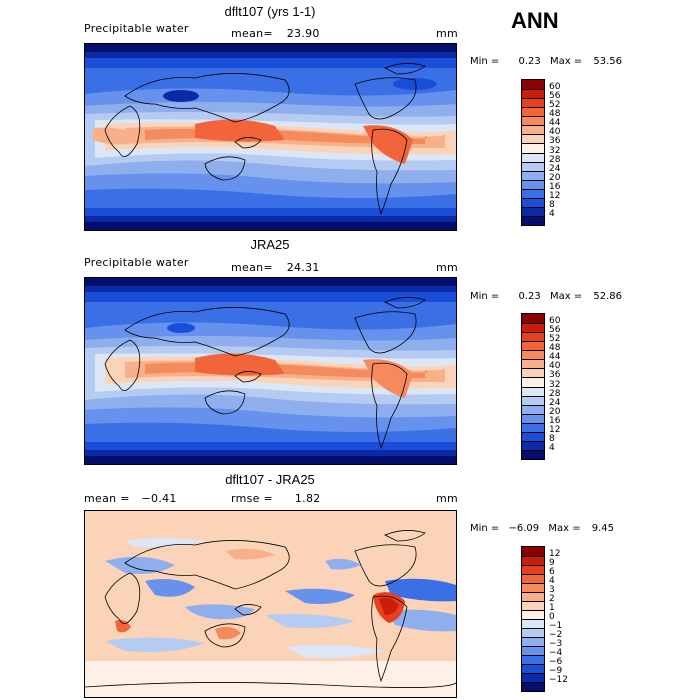  What do you see at coordinates (252, 498) in the screenshot?
I see `rmse-text: rmse =` at bounding box center [252, 498].